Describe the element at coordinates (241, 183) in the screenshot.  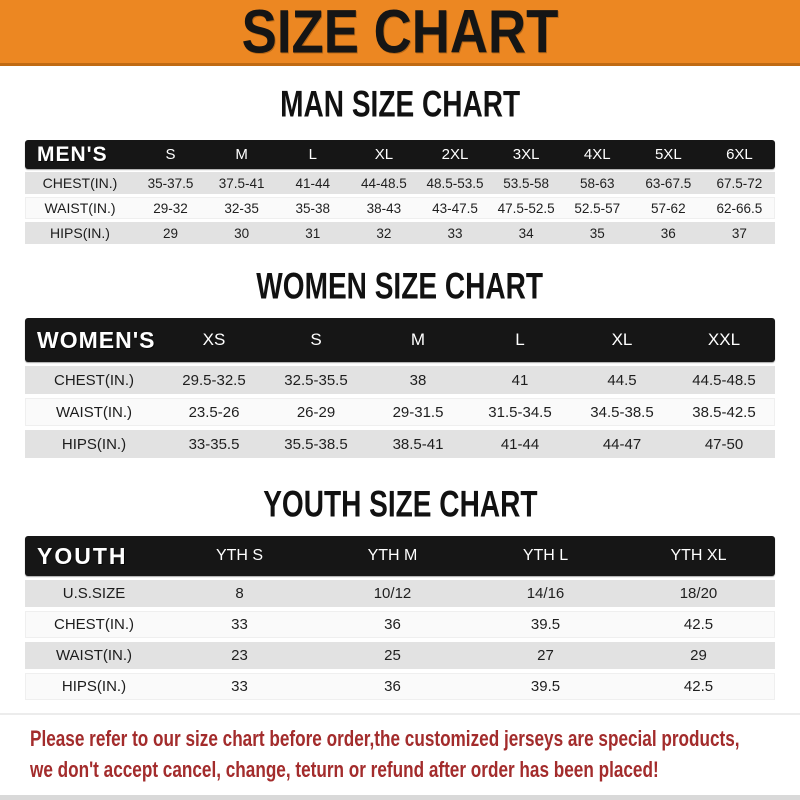
I see `men-size-cell: 37.5-41` at that location.